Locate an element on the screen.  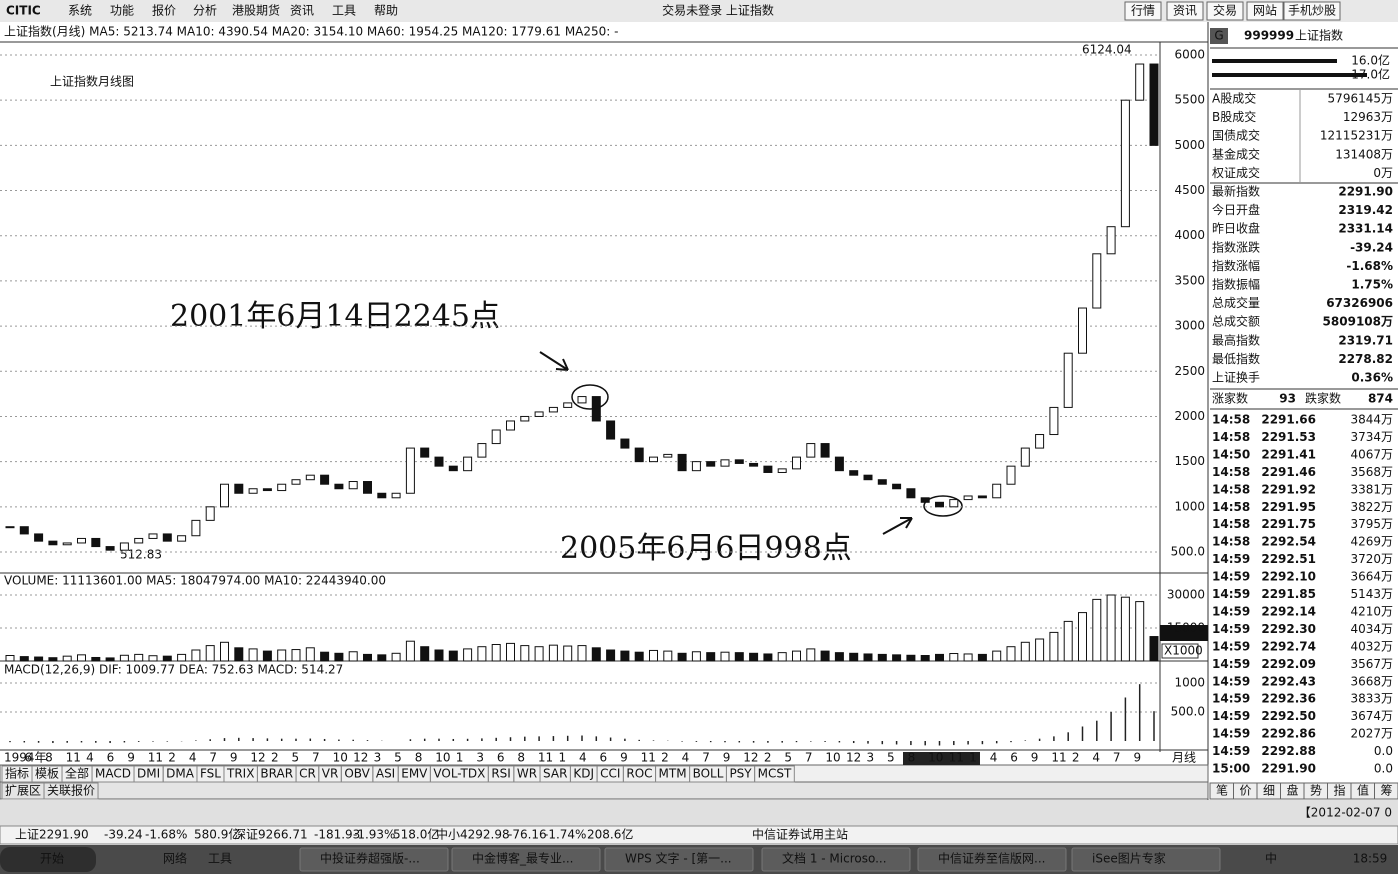
tab: CR is located at coordinates (307, 774).